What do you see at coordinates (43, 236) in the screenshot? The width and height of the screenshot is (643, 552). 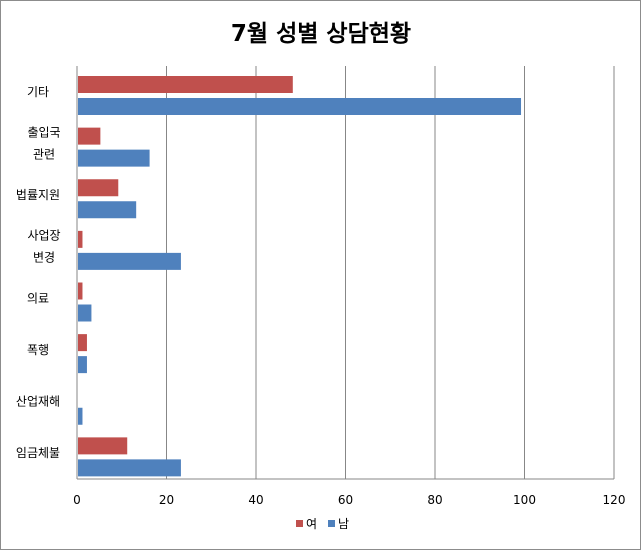 I see `category-label: 사업장` at bounding box center [43, 236].